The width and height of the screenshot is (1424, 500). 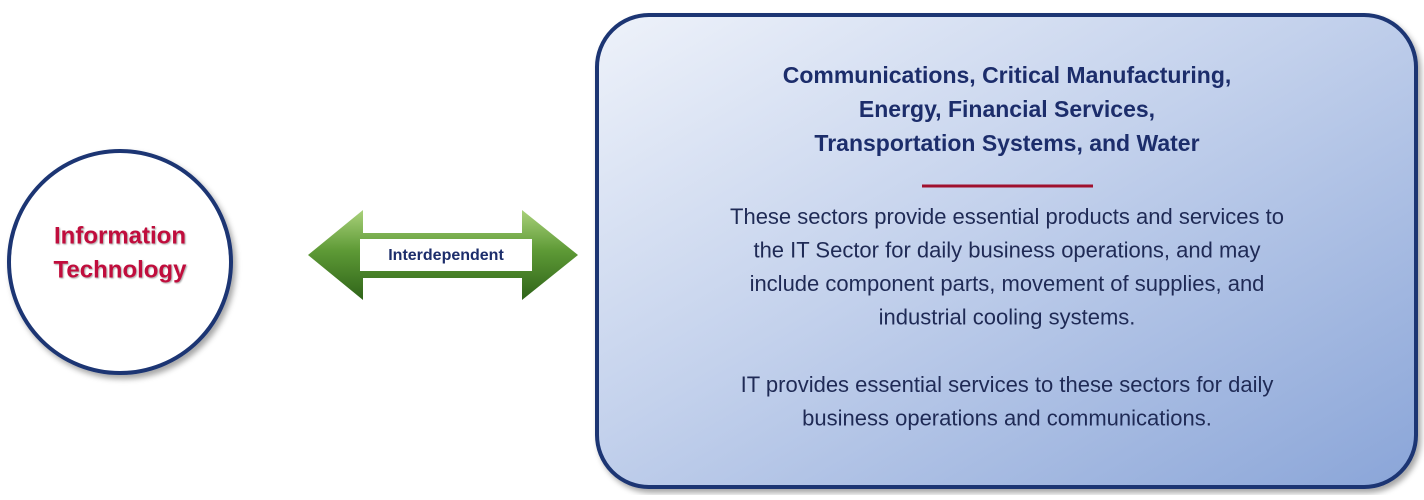 What do you see at coordinates (1007, 75) in the screenshot?
I see `box-title-line: Communications, Critical Manufacturing,` at bounding box center [1007, 75].